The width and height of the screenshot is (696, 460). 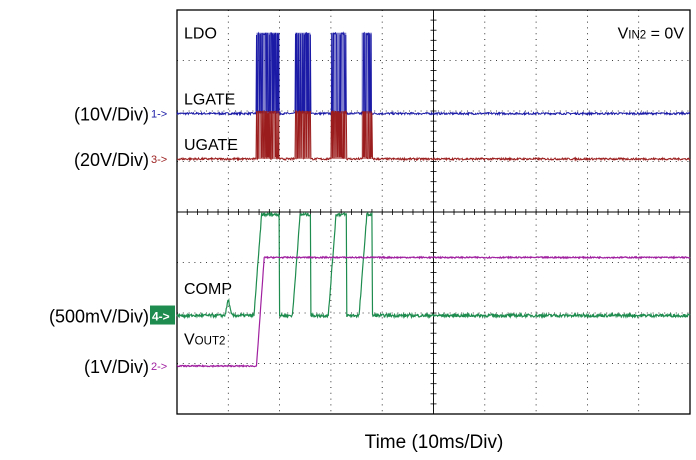 What do you see at coordinates (209, 99) in the screenshot?
I see `trace-label-lgate: LGATE` at bounding box center [209, 99].